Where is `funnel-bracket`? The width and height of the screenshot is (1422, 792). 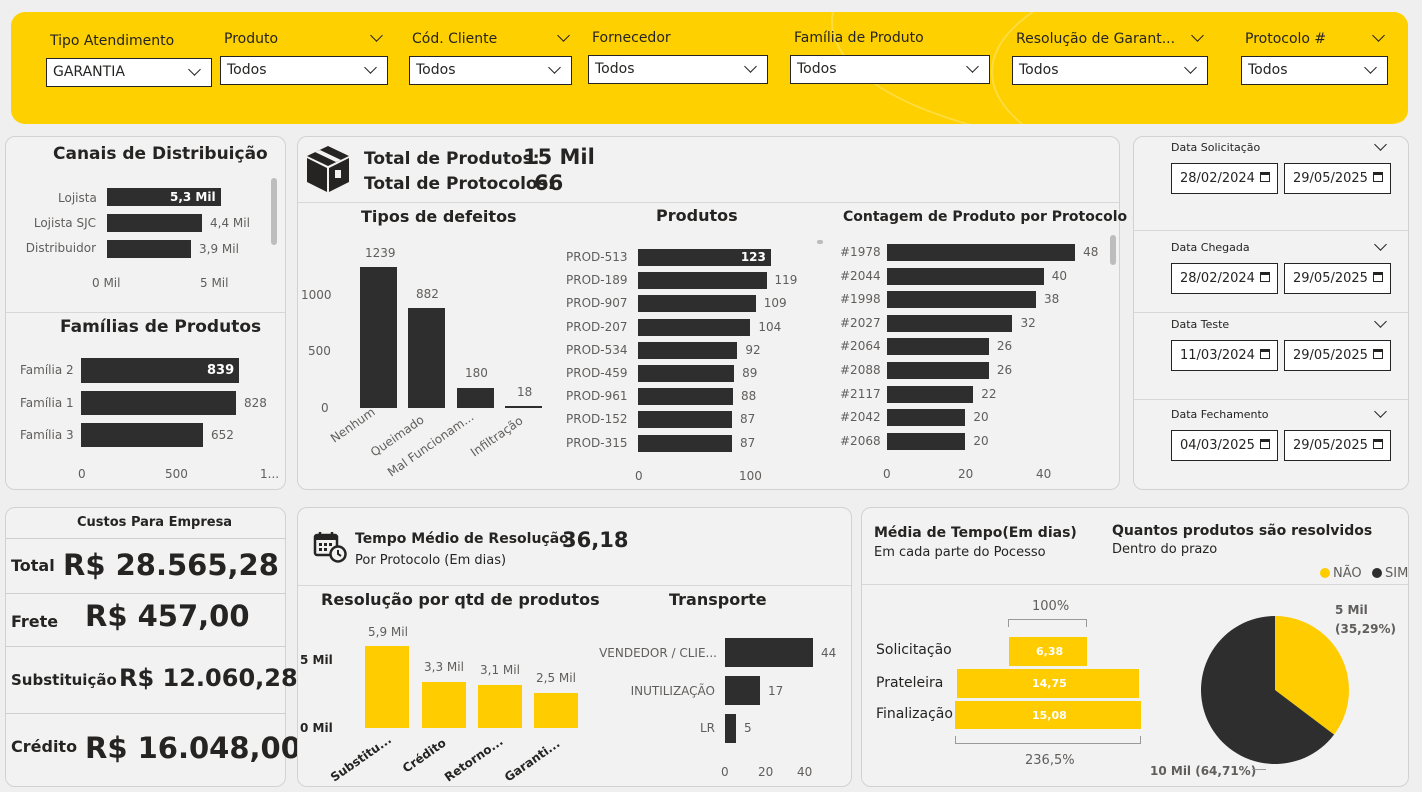 funnel-bracket is located at coordinates (1048, 740).